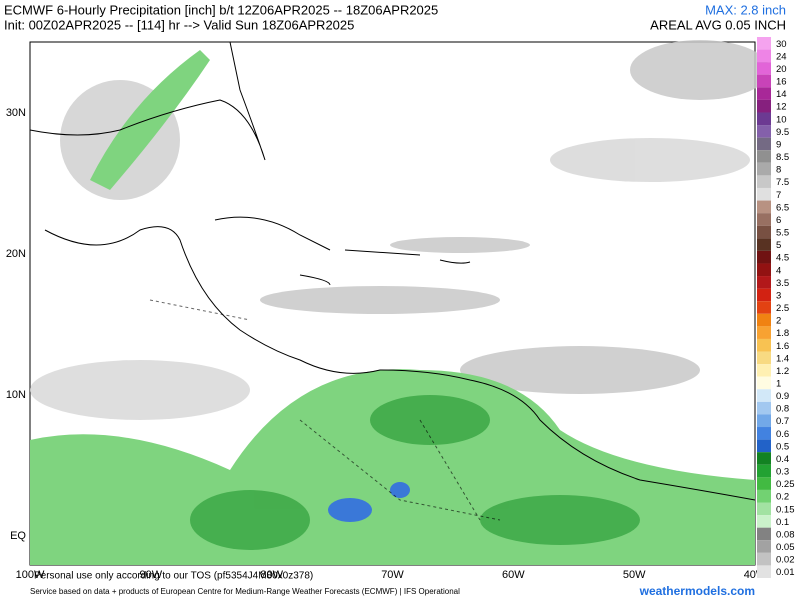 Image resolution: width=800 pixels, height=600 pixels. What do you see at coordinates (782, 308) in the screenshot?
I see `colorbar-label: 2.5` at bounding box center [782, 308].